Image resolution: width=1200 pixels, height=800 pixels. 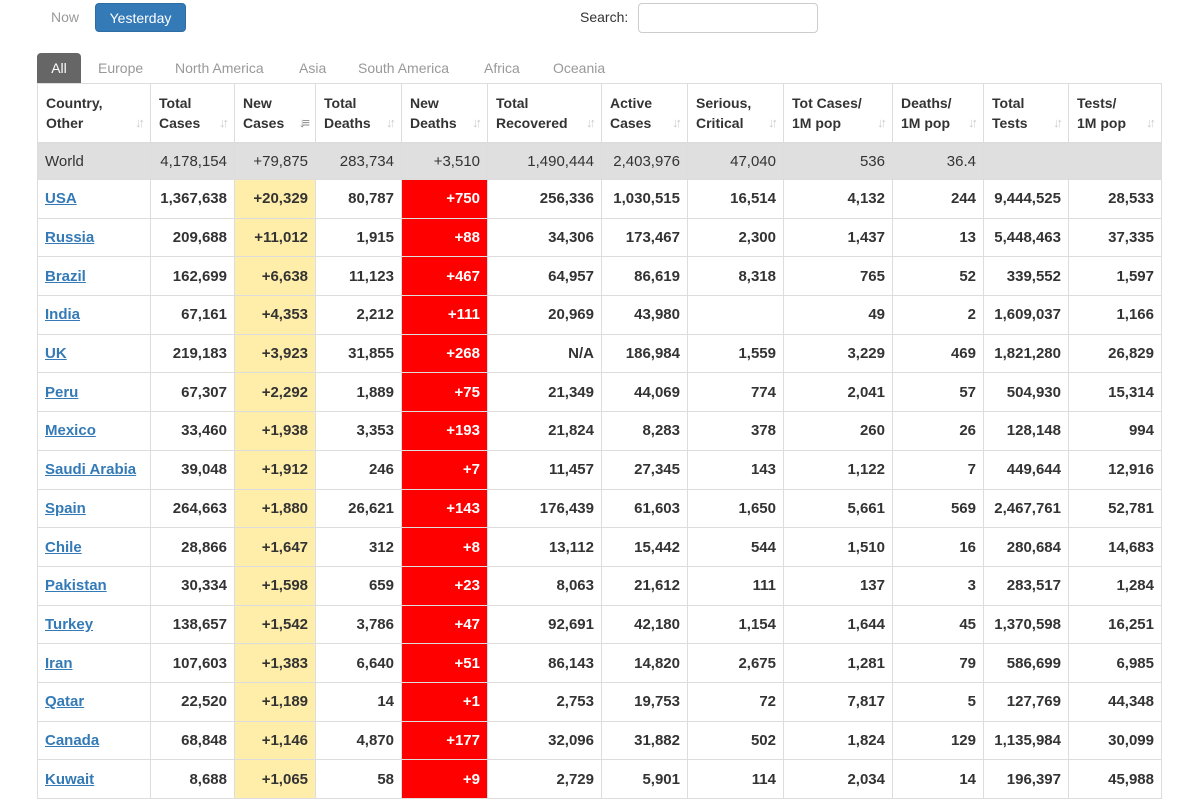 I want to click on cell-new-cases: +3,923, so click(x=275, y=353).